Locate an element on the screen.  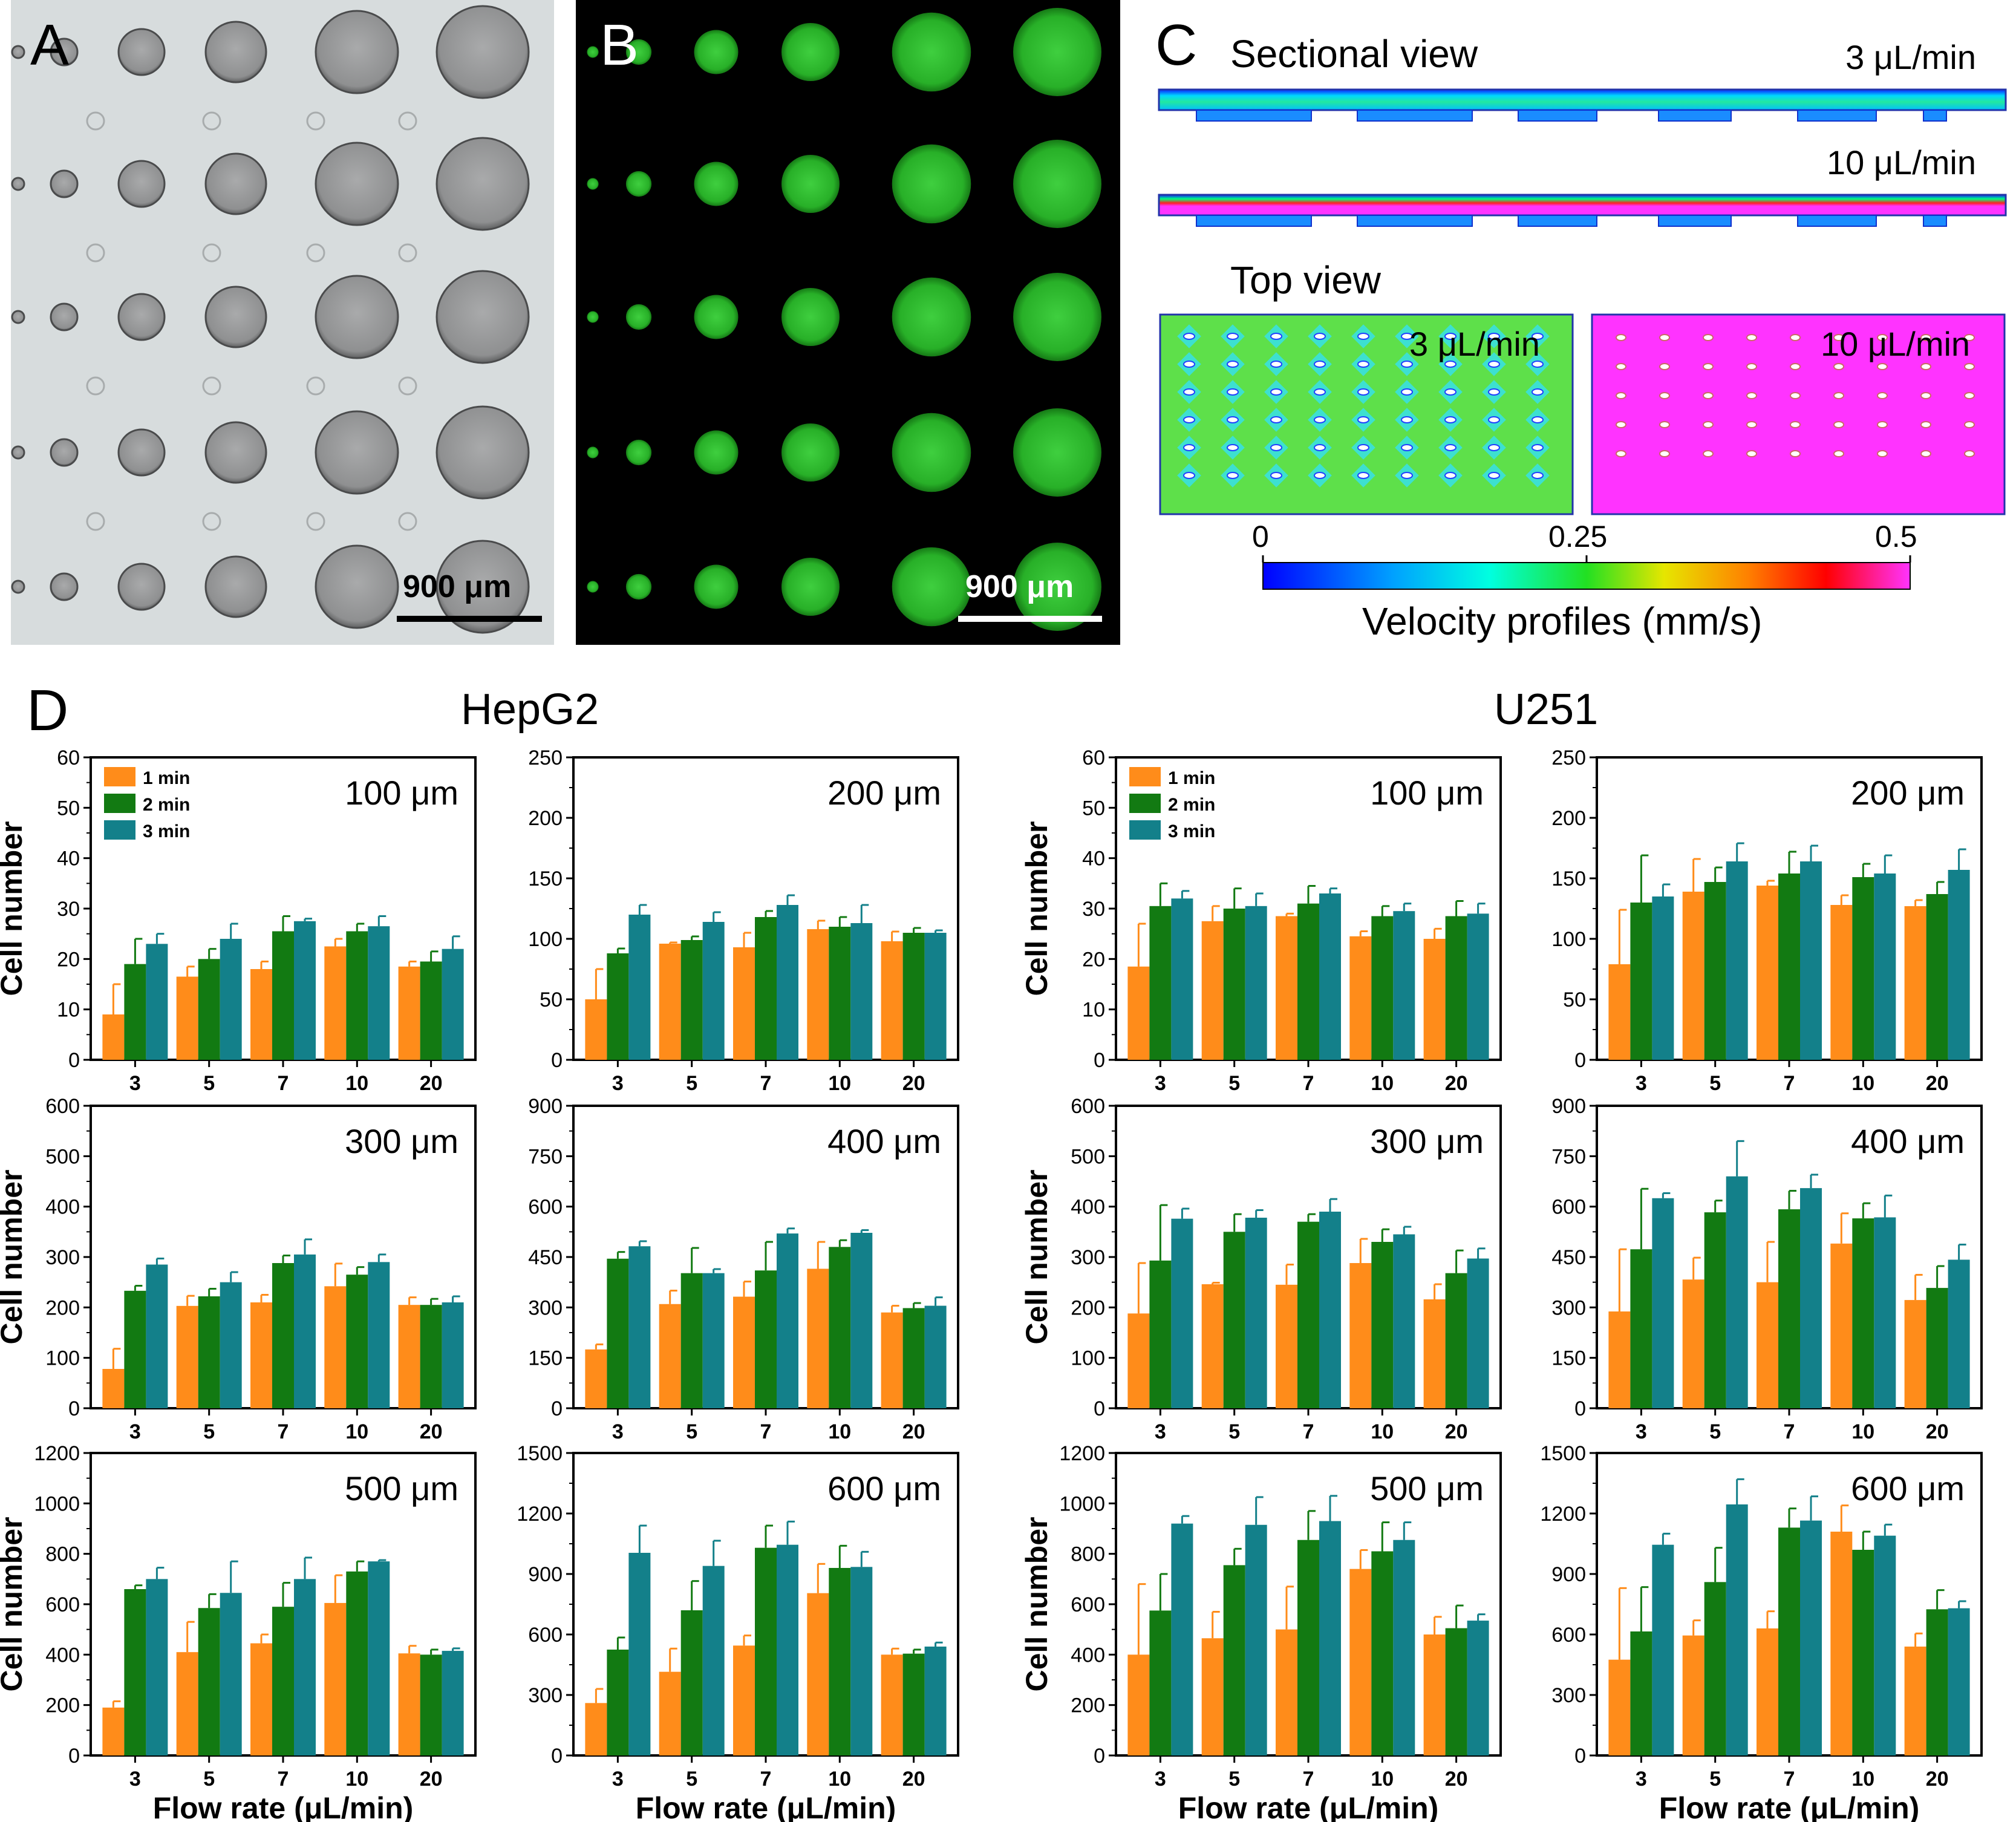
y-tick-label: 600 is located at coordinates (63, 1106).